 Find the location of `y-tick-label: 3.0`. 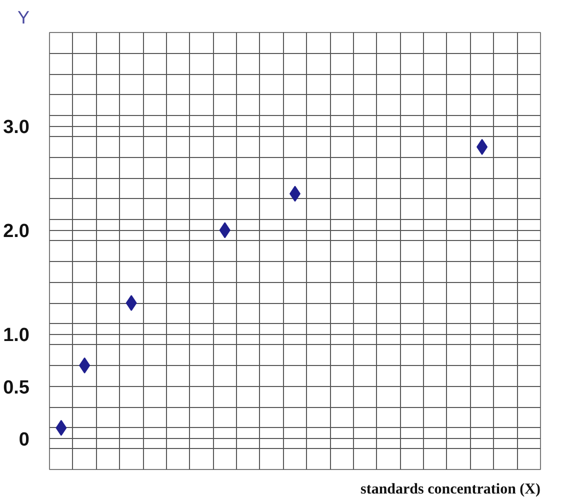

y-tick-label: 3.0 is located at coordinates (16, 127).